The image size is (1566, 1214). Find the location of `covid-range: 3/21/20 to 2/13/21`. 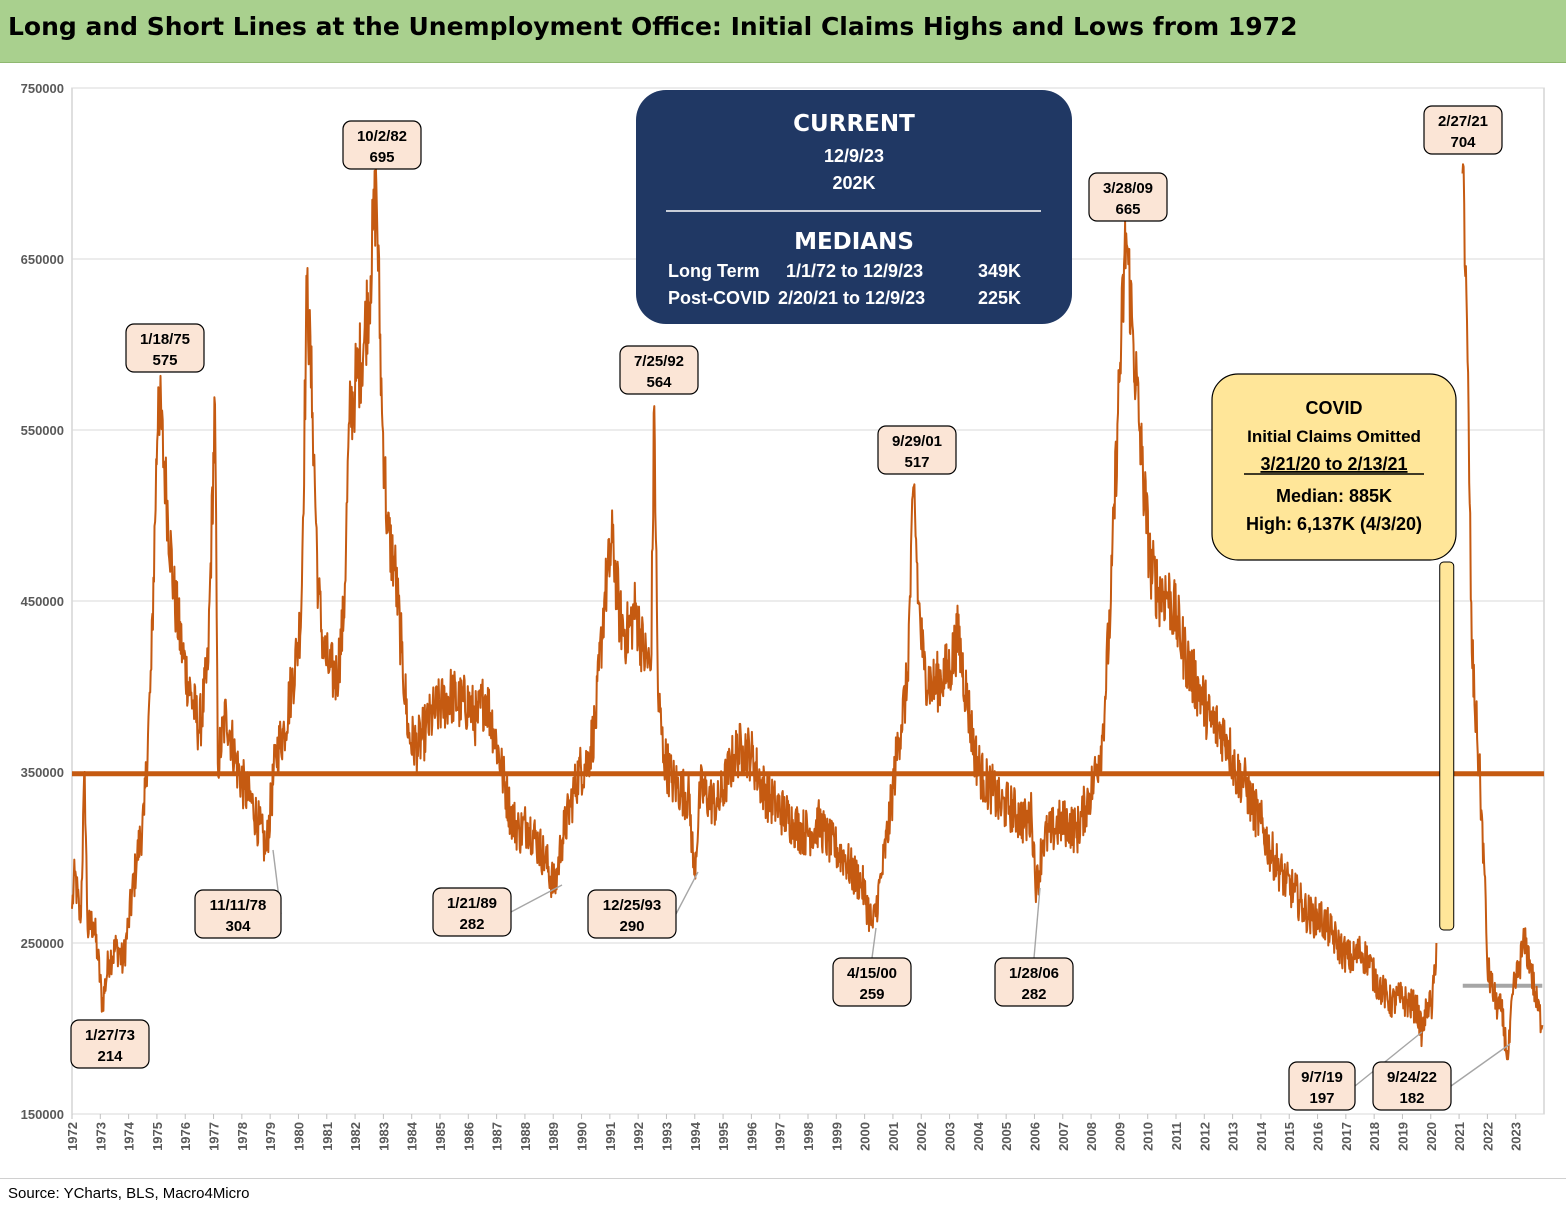

covid-range: 3/21/20 to 2/13/21 is located at coordinates (1333, 464).